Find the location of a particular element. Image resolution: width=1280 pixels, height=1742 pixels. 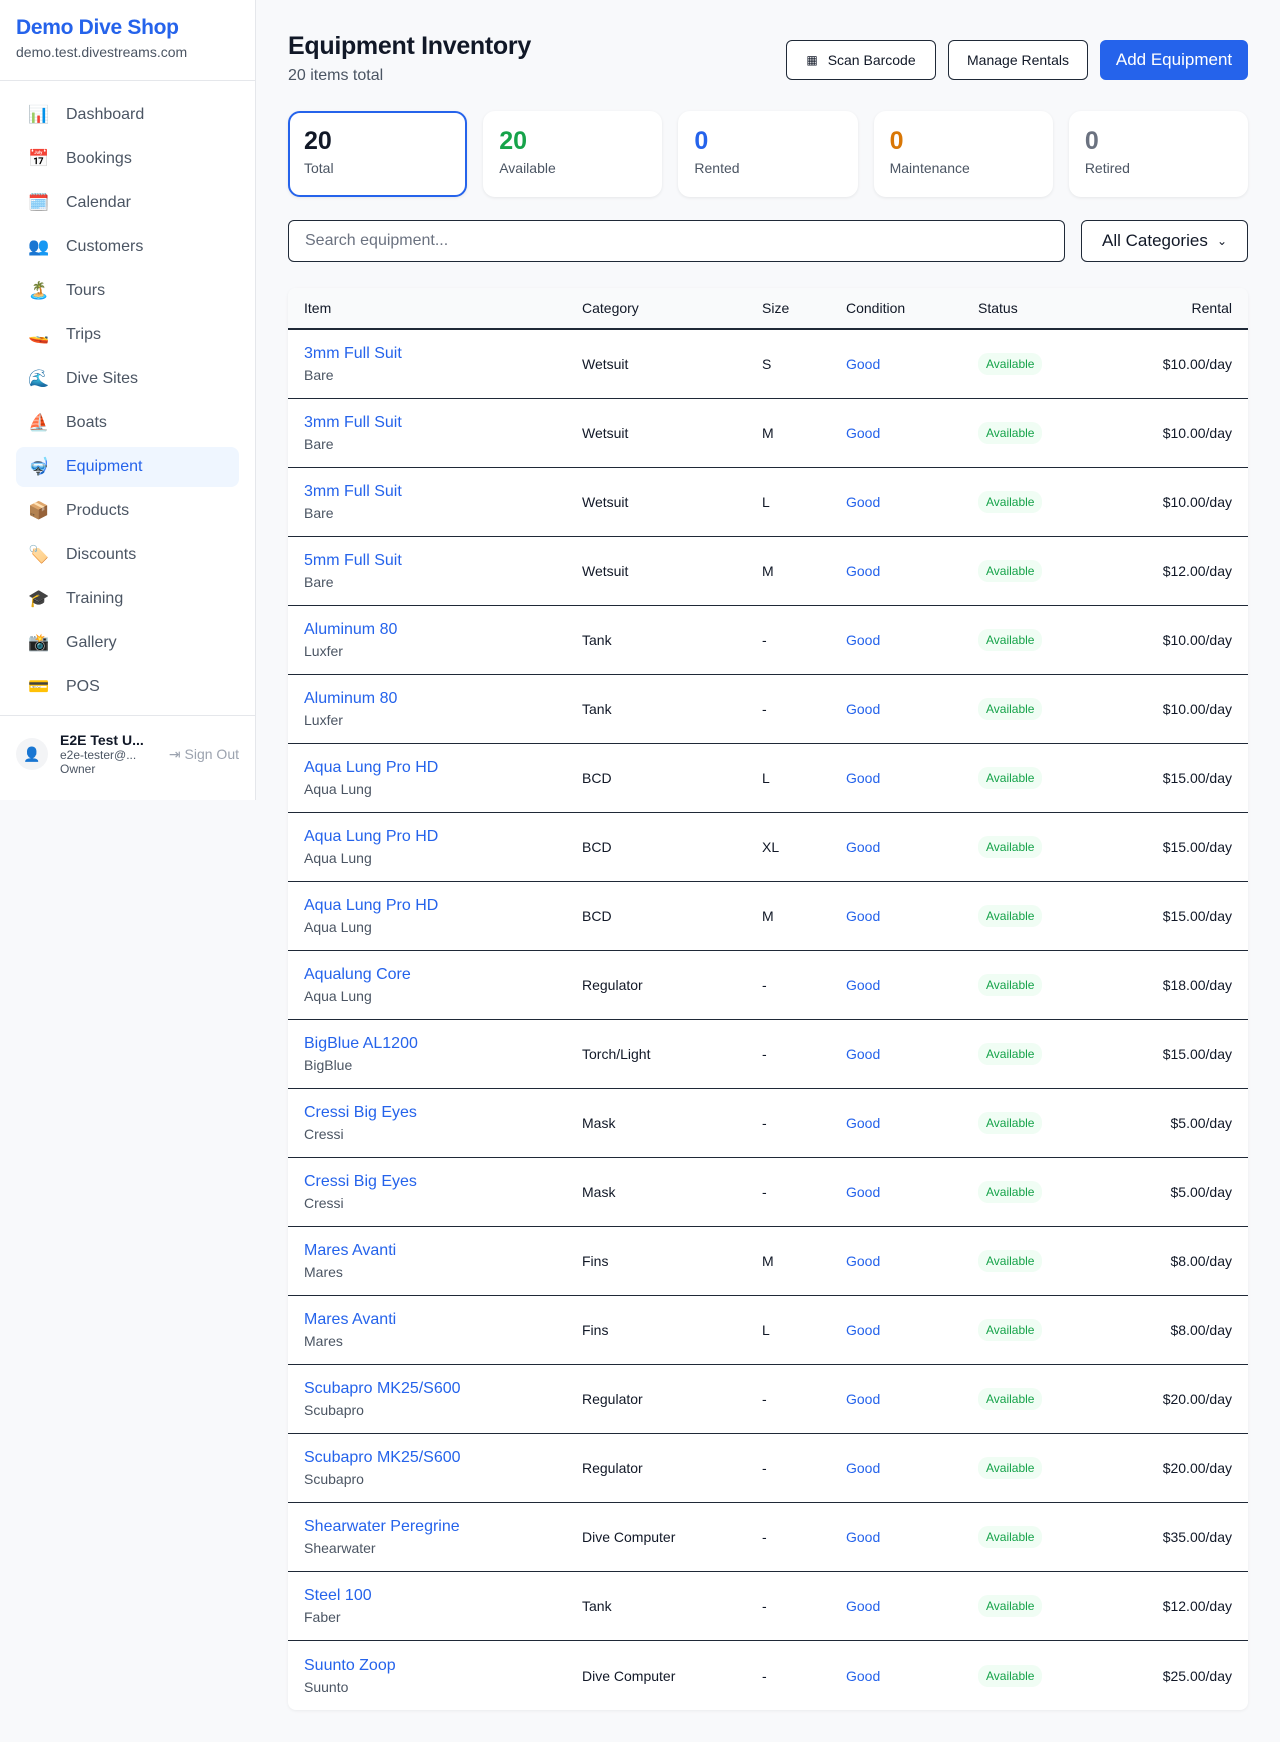

sidebar-item-bookings: 📅 Bookings is located at coordinates (127, 159).